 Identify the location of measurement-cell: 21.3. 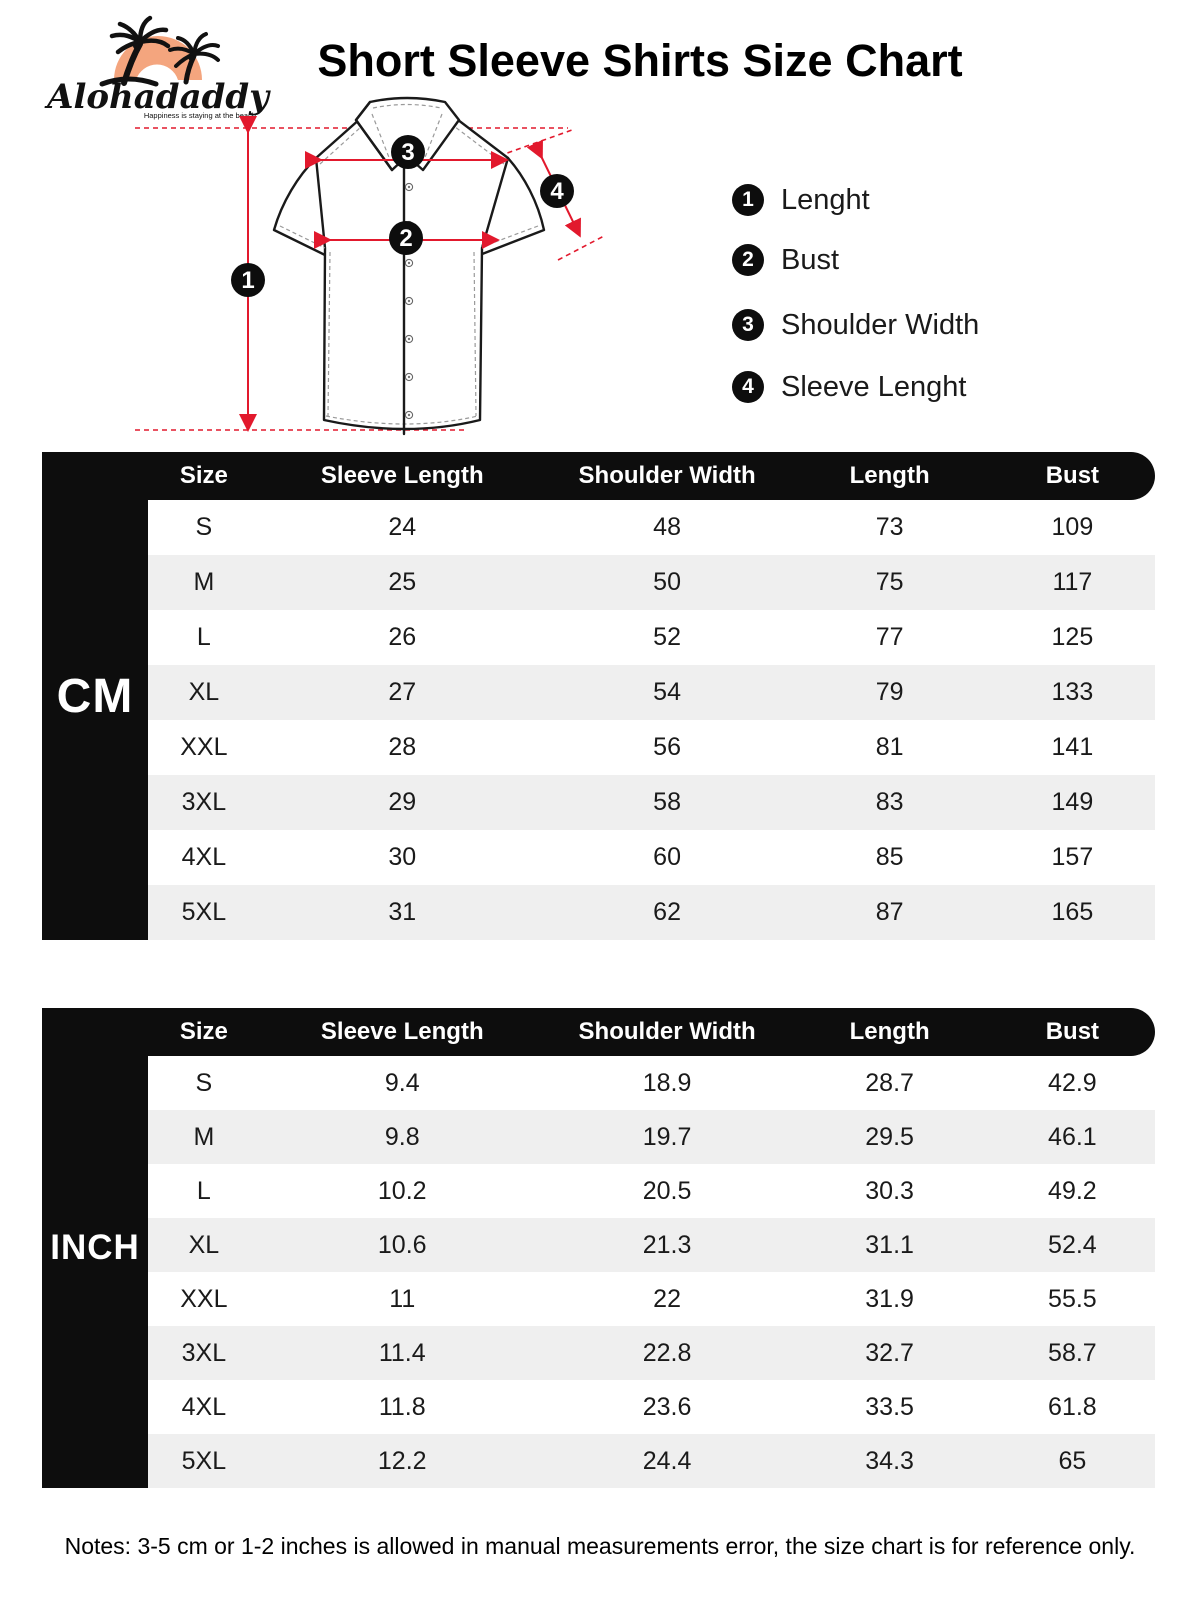
(667, 1244).